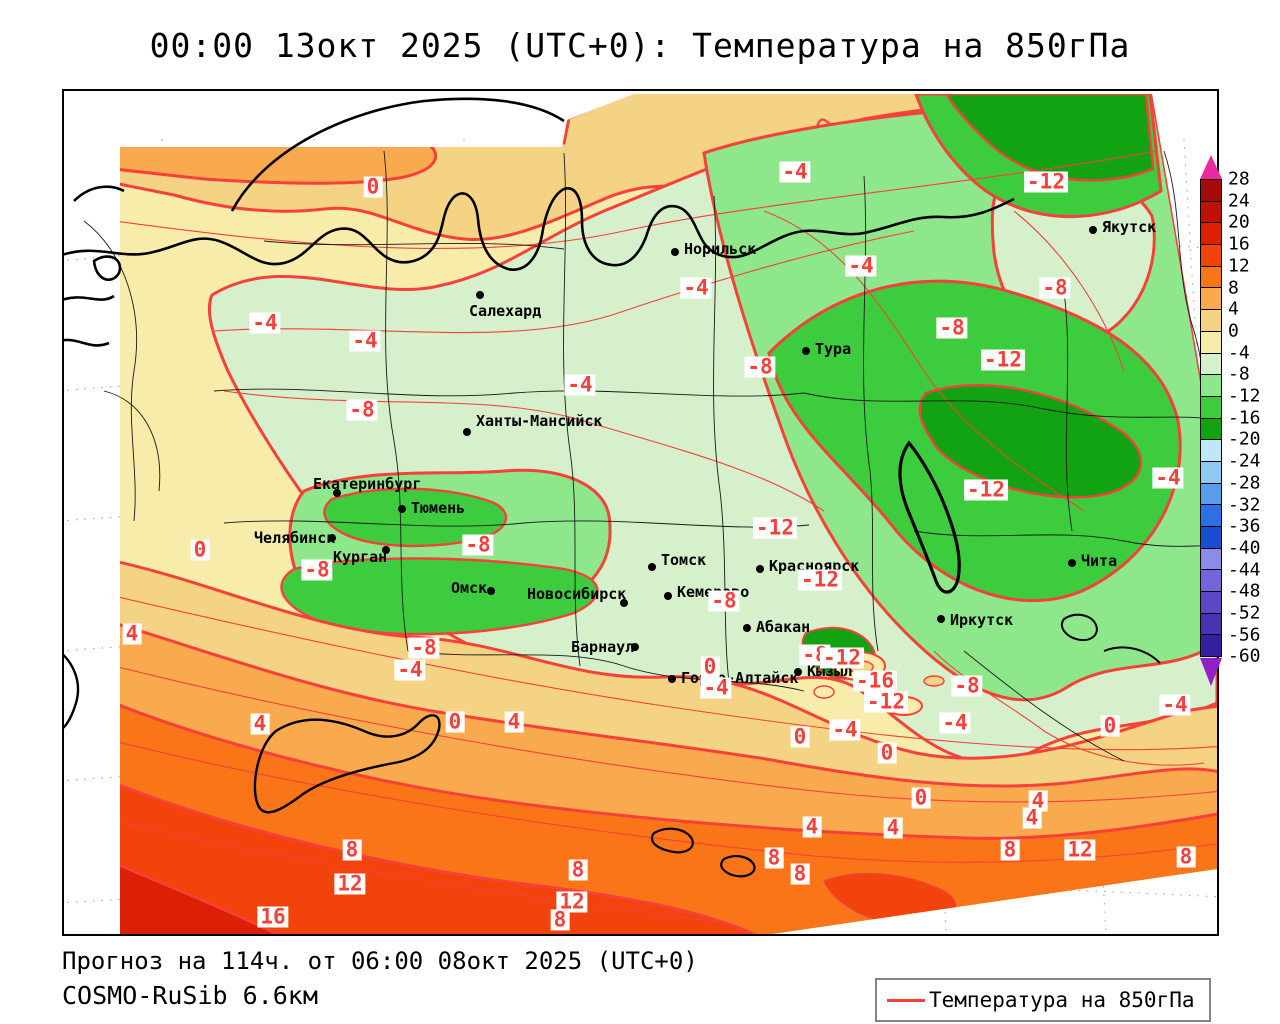  What do you see at coordinates (906, 1000) in the screenshot?
I see `legend-line-sample` at bounding box center [906, 1000].